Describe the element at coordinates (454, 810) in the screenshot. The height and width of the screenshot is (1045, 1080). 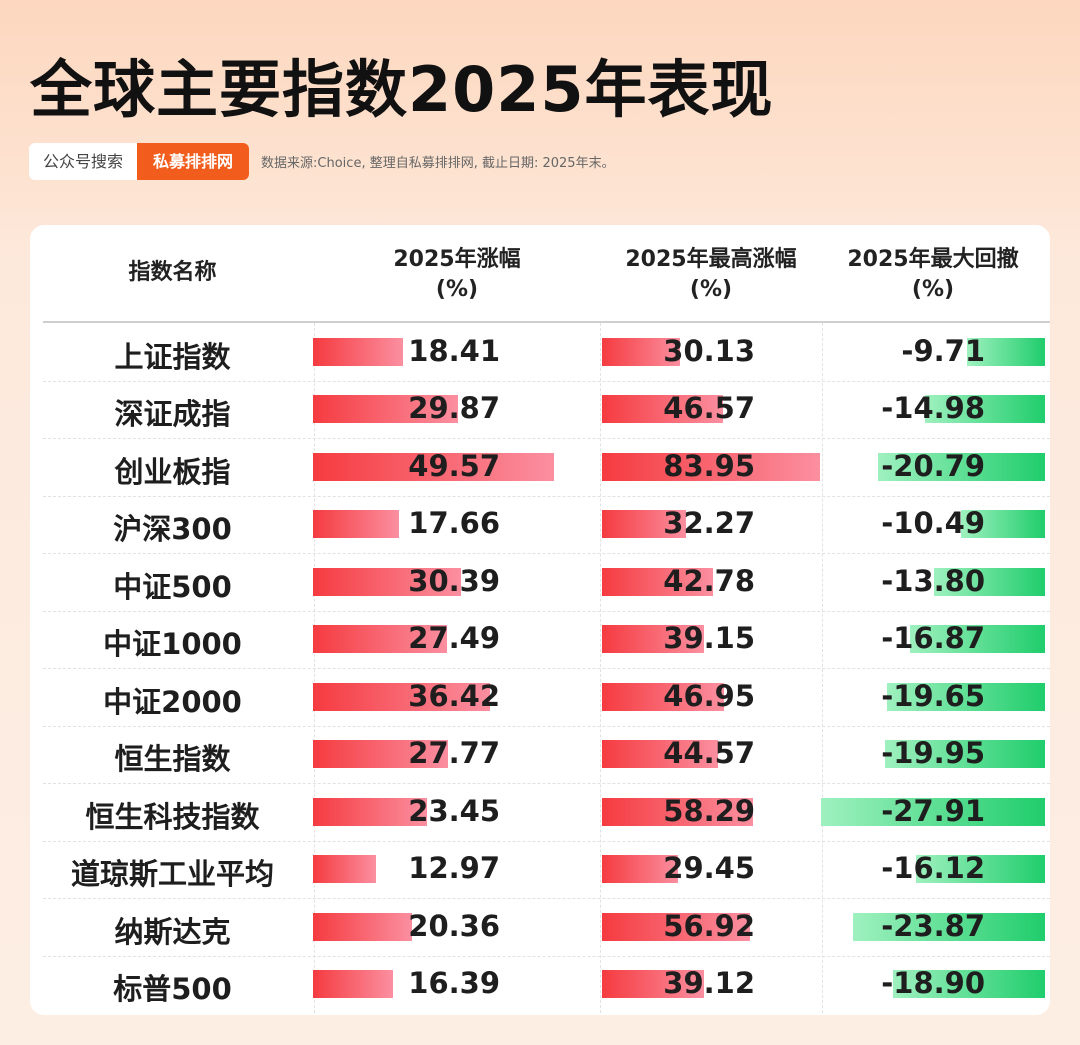
I see `ytd-gain-value: 23.45` at that location.